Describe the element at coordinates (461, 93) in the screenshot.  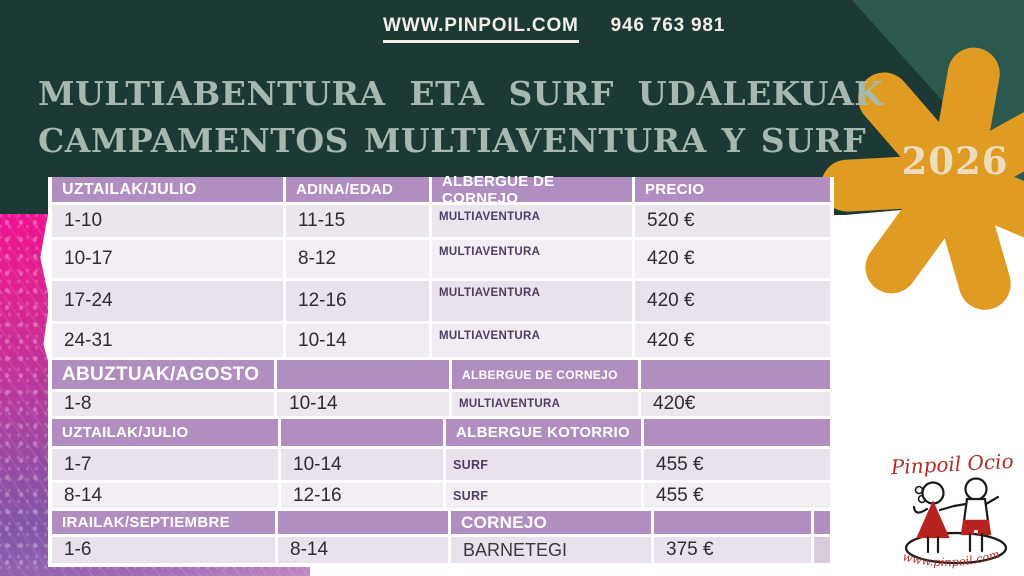
I see `page-title-basque: MULTIABENTURA ETA SURF UDALEKUAK` at that location.